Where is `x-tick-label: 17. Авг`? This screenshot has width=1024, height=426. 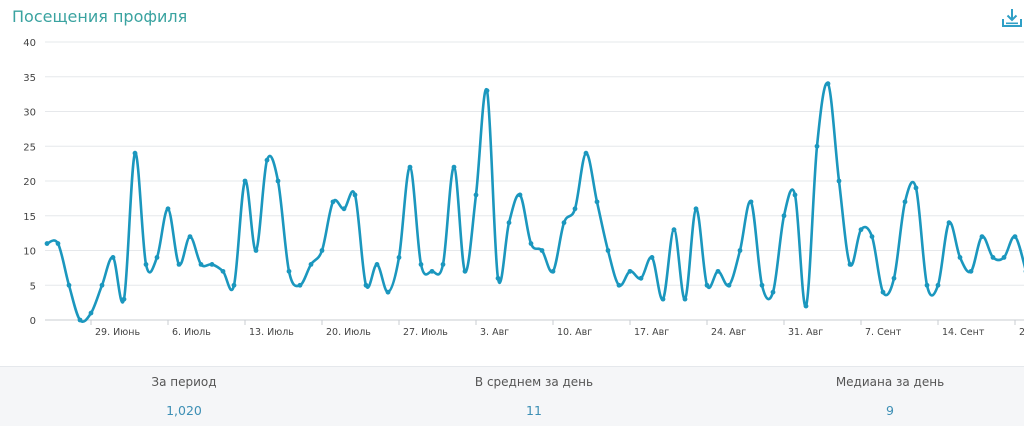
x-tick-label: 17. Авг is located at coordinates (651, 332).